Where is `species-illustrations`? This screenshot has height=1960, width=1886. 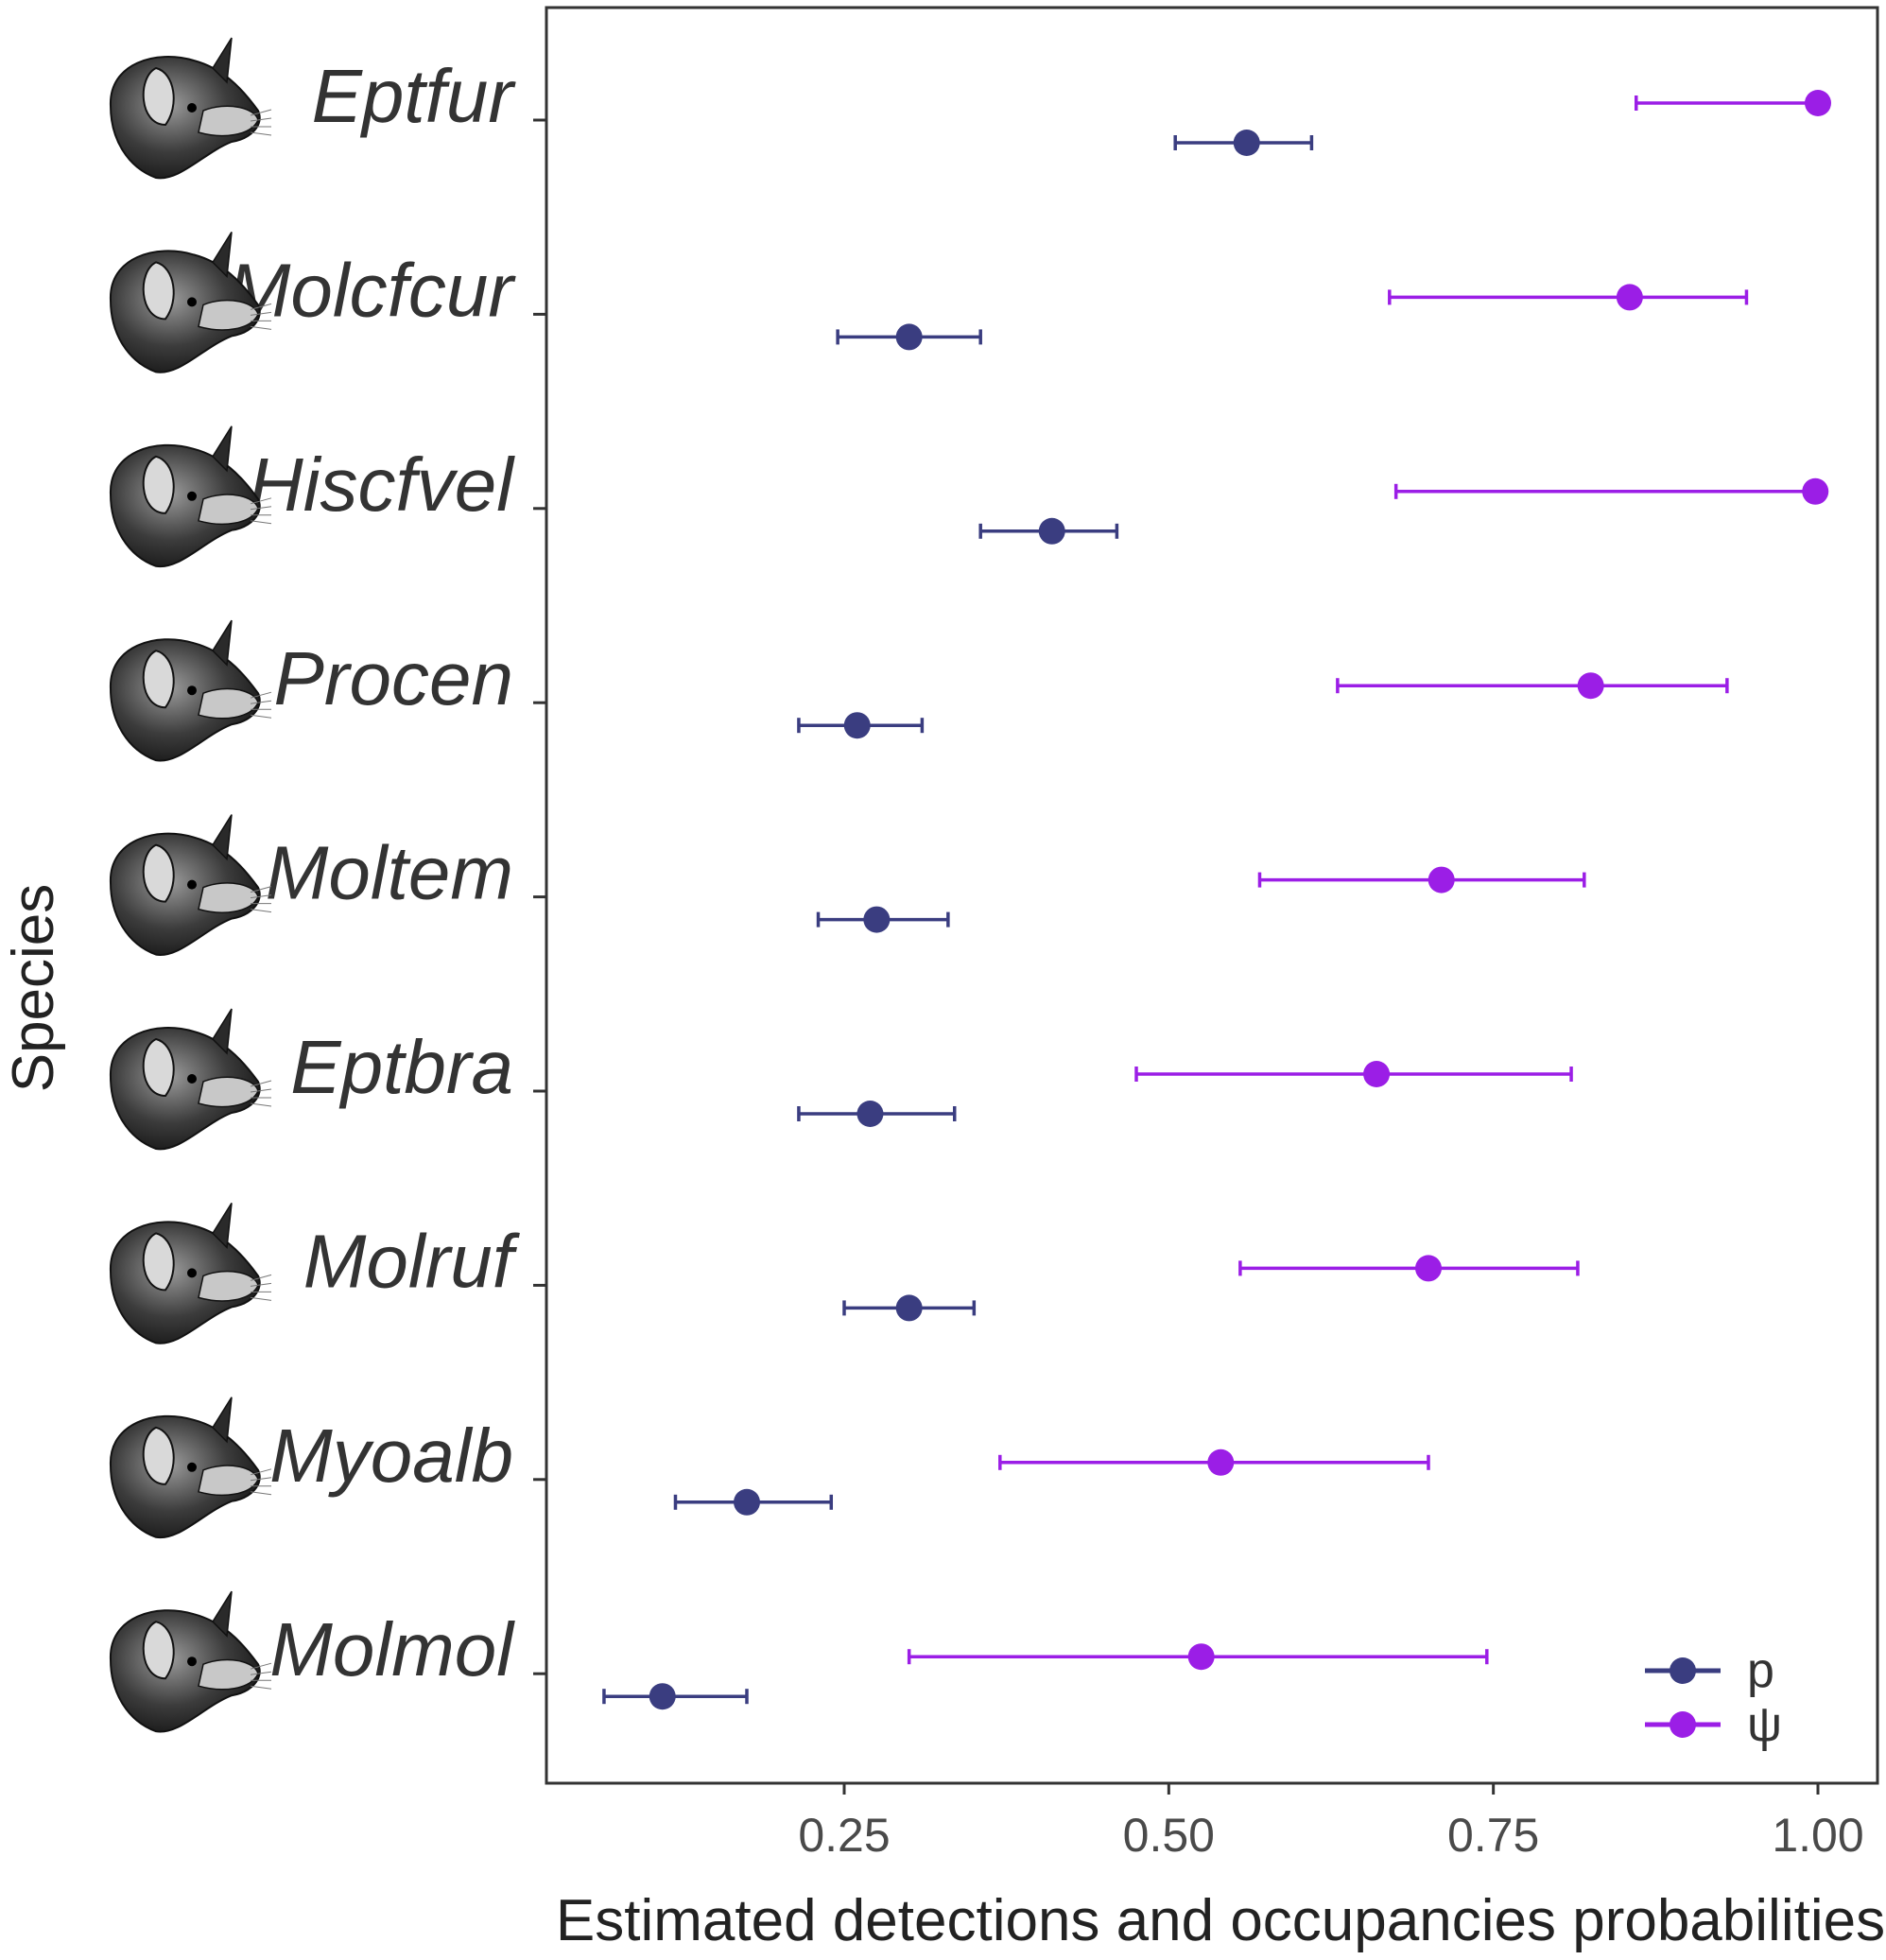 species-illustrations is located at coordinates (191, 885).